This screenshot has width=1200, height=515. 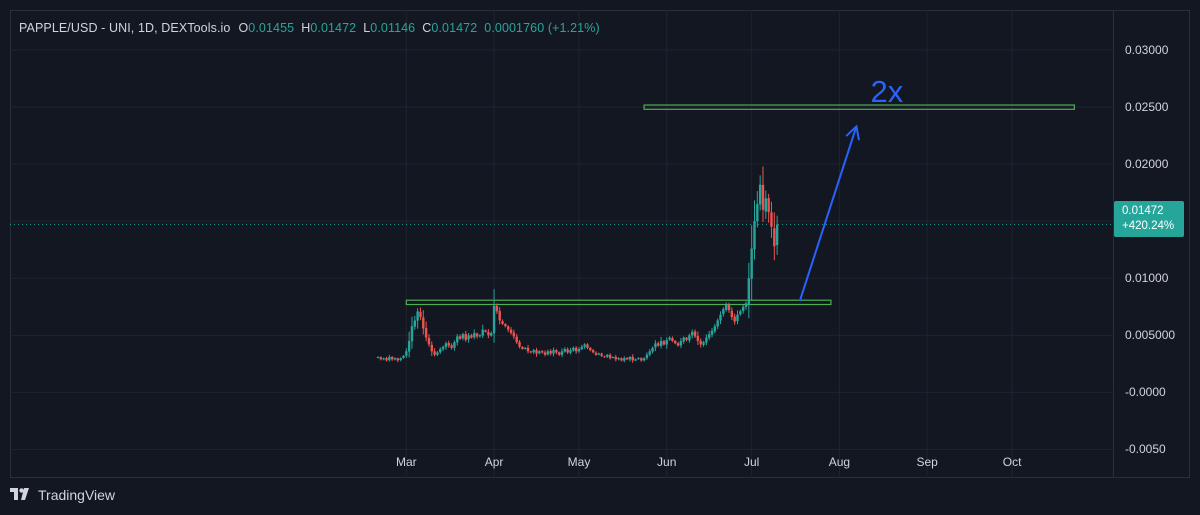 What do you see at coordinates (887, 91) in the screenshot?
I see `target-label: 2x` at bounding box center [887, 91].